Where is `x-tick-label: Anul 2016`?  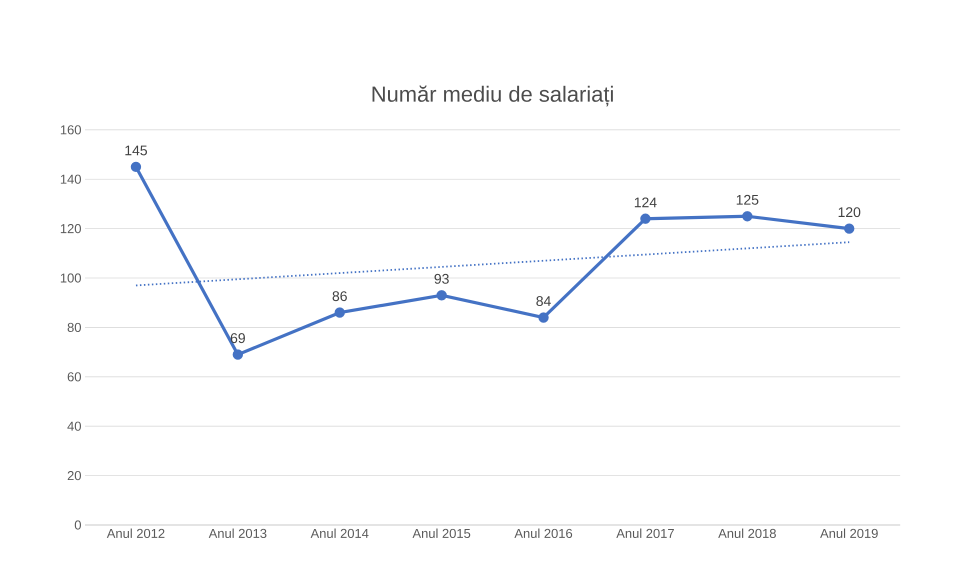 x-tick-label: Anul 2016 is located at coordinates (543, 533).